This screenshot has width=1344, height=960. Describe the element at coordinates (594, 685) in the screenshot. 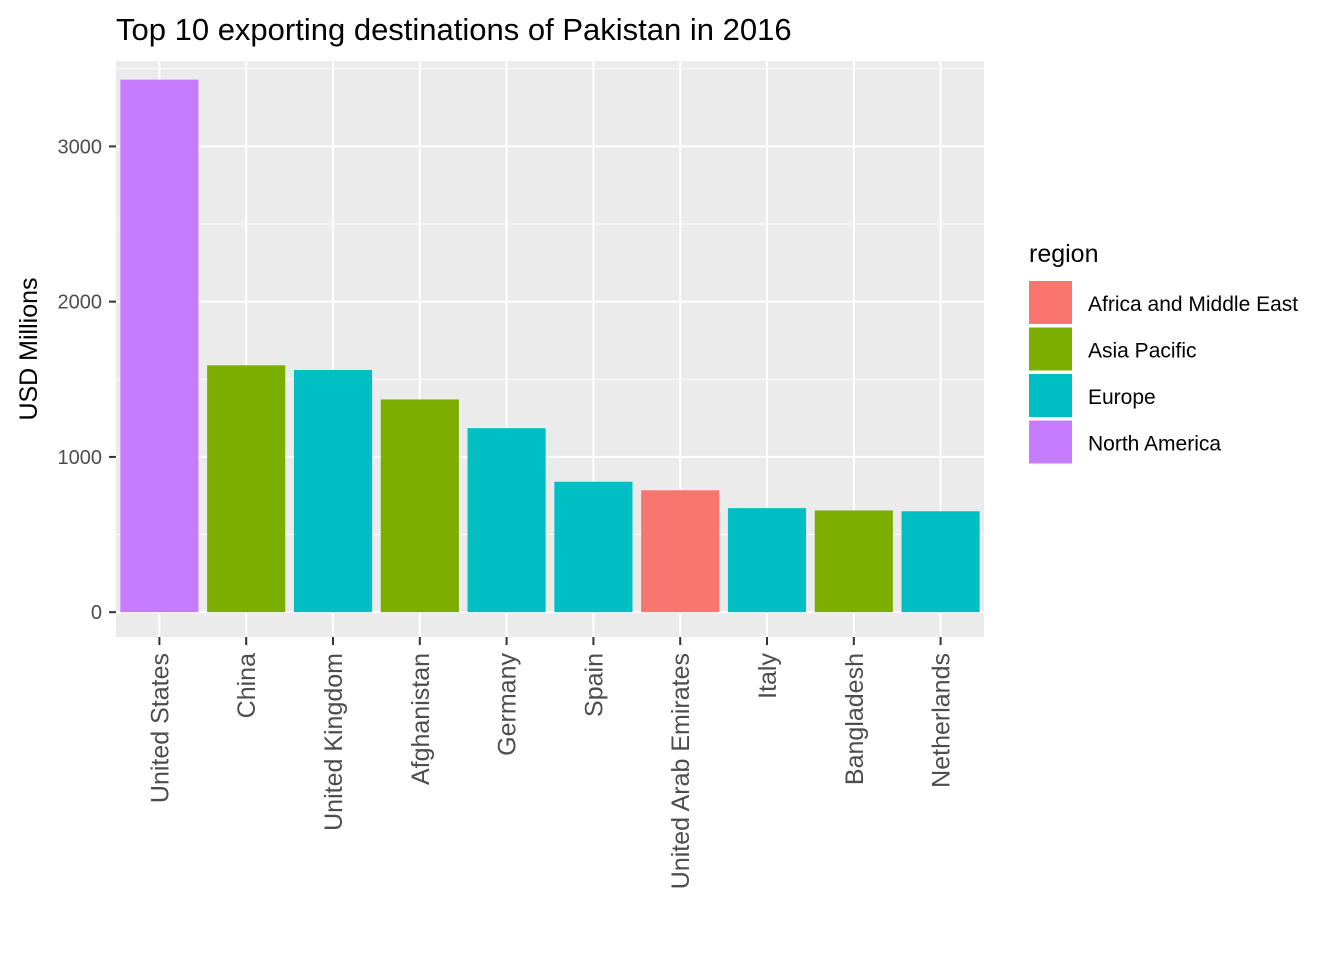

I see `x-tick-label: Spain` at that location.